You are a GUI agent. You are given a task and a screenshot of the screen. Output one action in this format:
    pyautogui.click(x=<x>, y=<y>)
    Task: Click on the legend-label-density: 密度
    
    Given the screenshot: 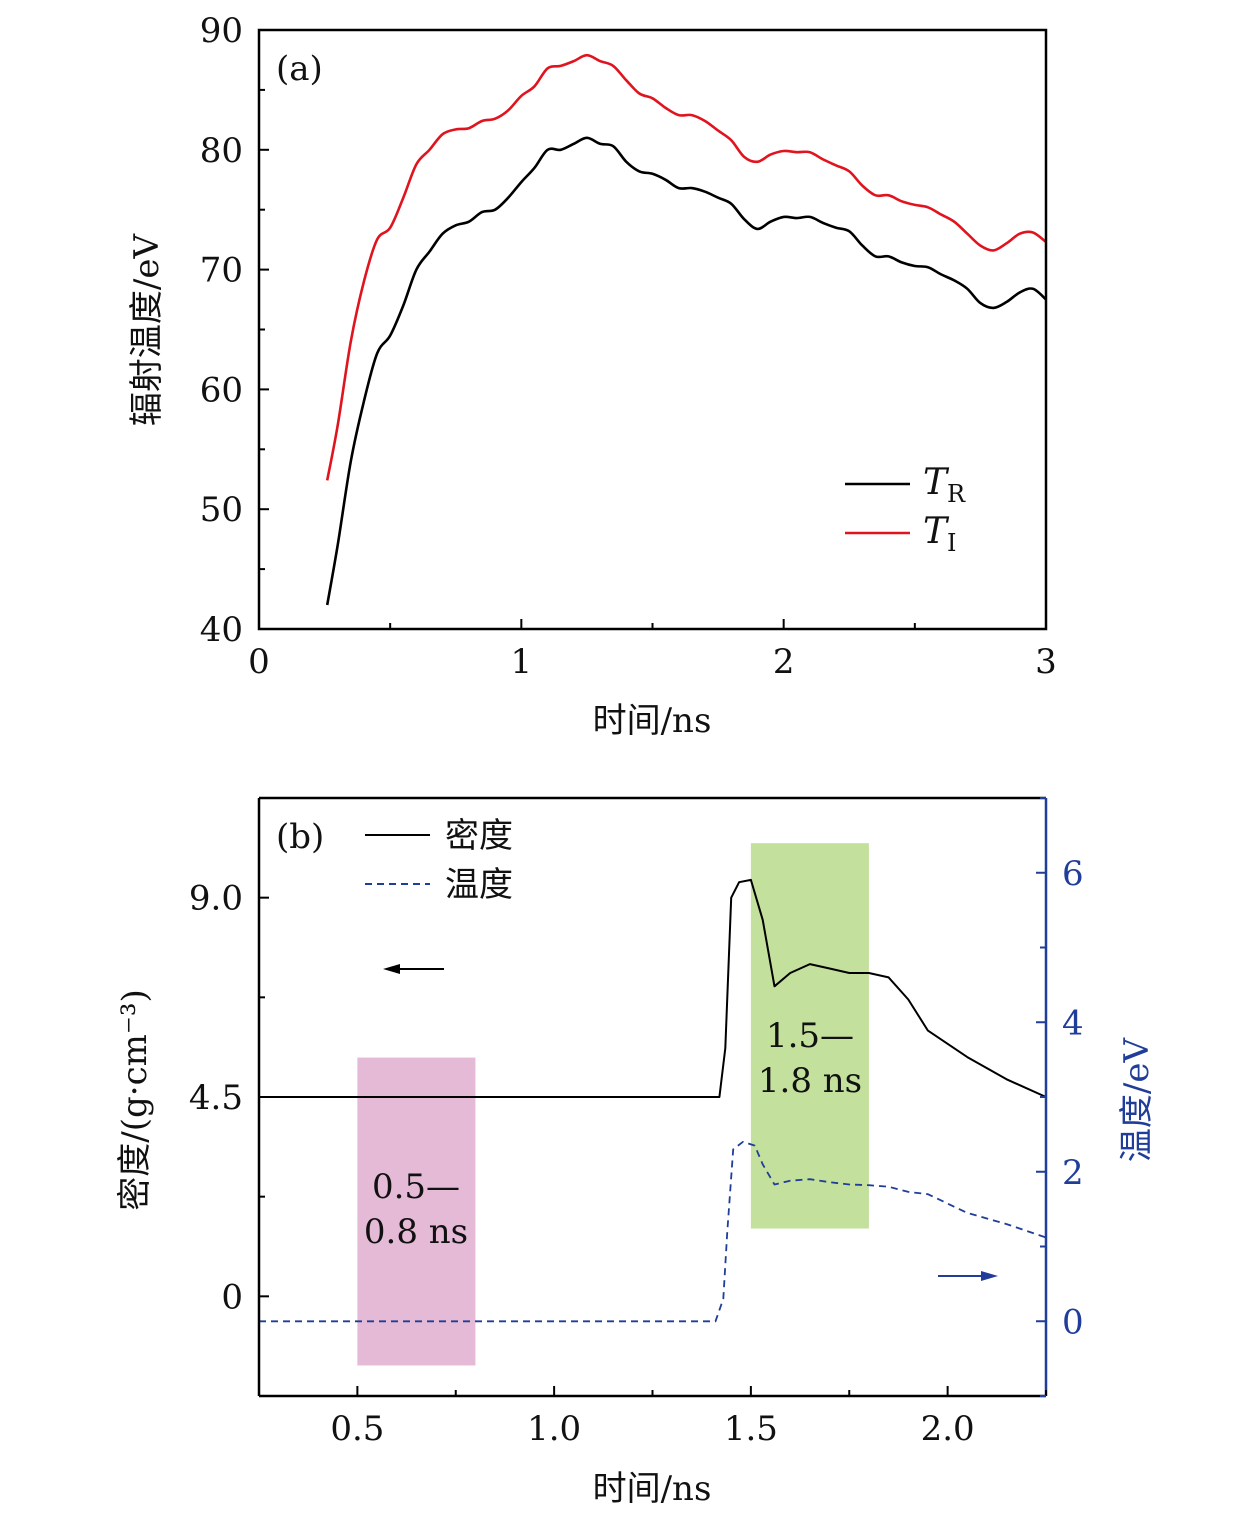 What is the action you would take?
    pyautogui.click(x=479, y=836)
    